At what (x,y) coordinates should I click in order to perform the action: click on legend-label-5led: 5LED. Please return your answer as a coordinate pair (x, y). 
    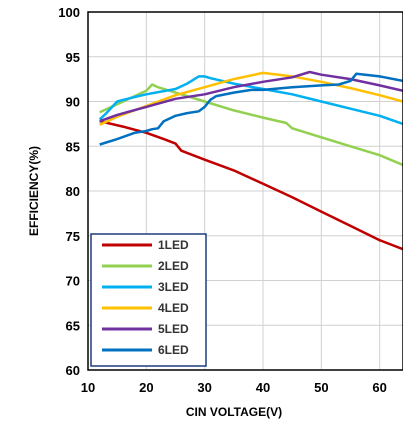
    Looking at the image, I should click on (173, 329).